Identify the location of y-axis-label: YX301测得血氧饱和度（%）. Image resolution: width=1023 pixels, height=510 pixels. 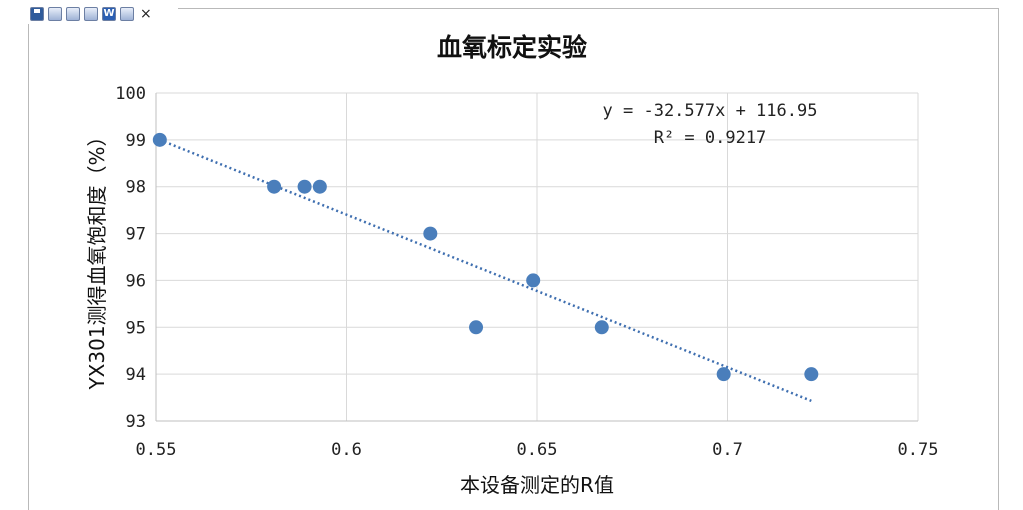
(97, 258).